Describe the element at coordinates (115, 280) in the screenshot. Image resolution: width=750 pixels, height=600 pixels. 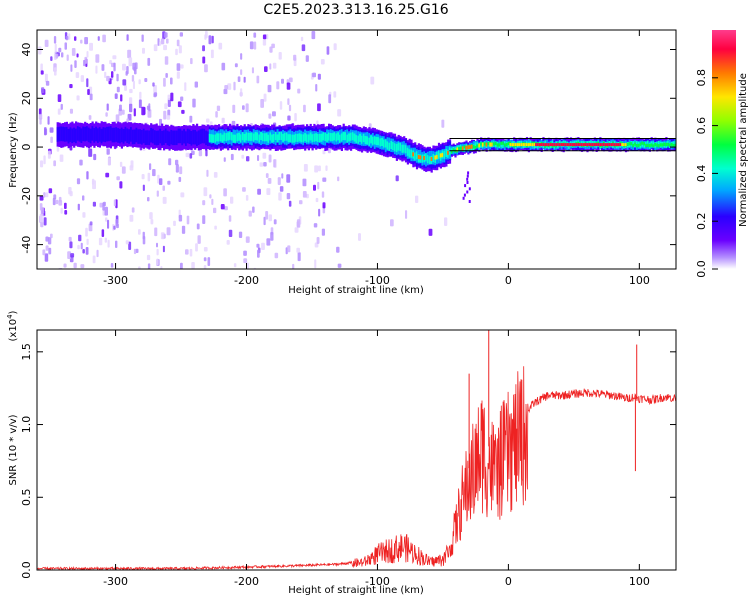
I see `spectrogram-xtick-label: -300` at that location.